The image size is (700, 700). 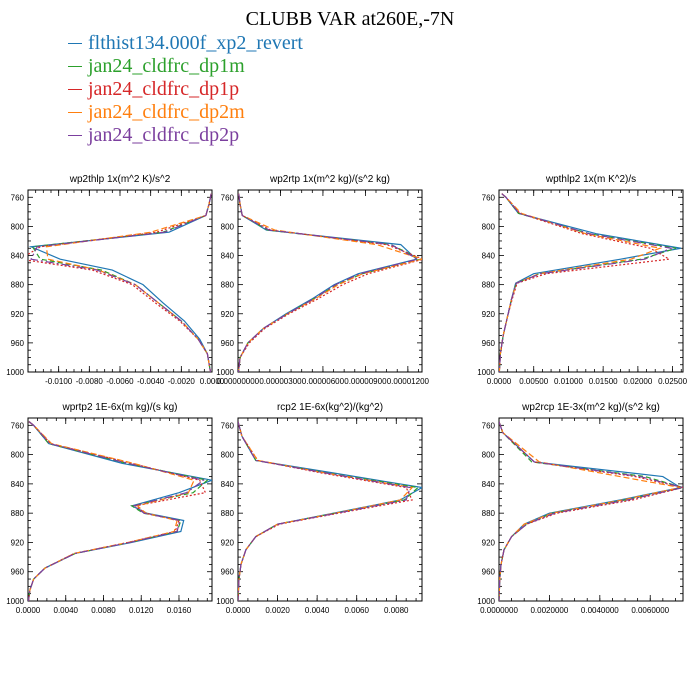 I want to click on x-tick-label: 0.00500, so click(x=533, y=381).